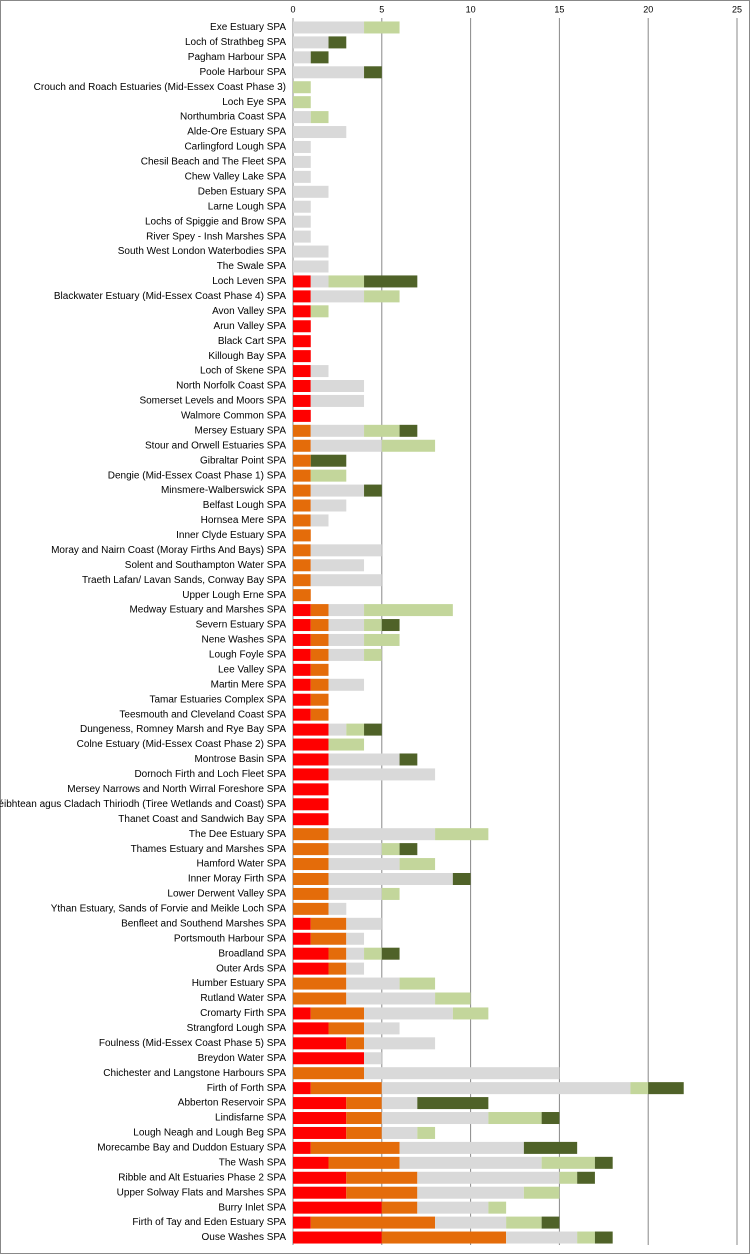 Image resolution: width=750 pixels, height=1254 pixels. I want to click on y-tick-label: Tamar Estuaries Complex SPA, so click(217, 699).